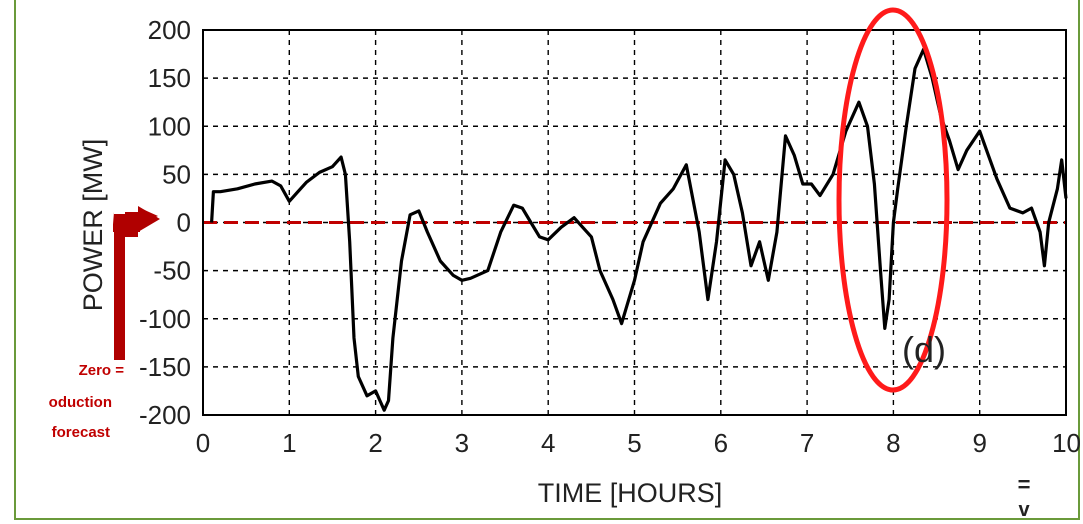 The height and width of the screenshot is (524, 1083). I want to click on x-tick-label: 0, so click(203, 443).